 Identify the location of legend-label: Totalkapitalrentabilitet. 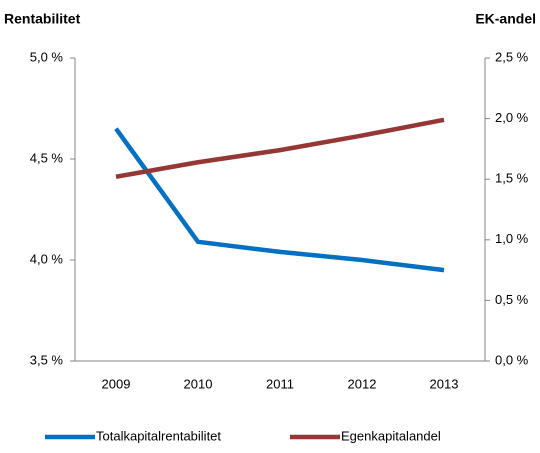
(158, 435).